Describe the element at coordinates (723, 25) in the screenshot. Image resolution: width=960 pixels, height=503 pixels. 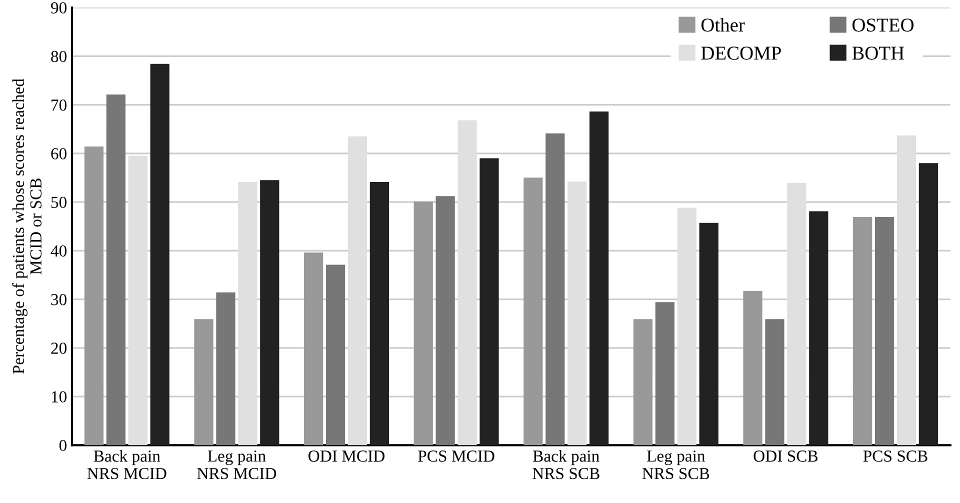
I see `legend-label: Other` at that location.